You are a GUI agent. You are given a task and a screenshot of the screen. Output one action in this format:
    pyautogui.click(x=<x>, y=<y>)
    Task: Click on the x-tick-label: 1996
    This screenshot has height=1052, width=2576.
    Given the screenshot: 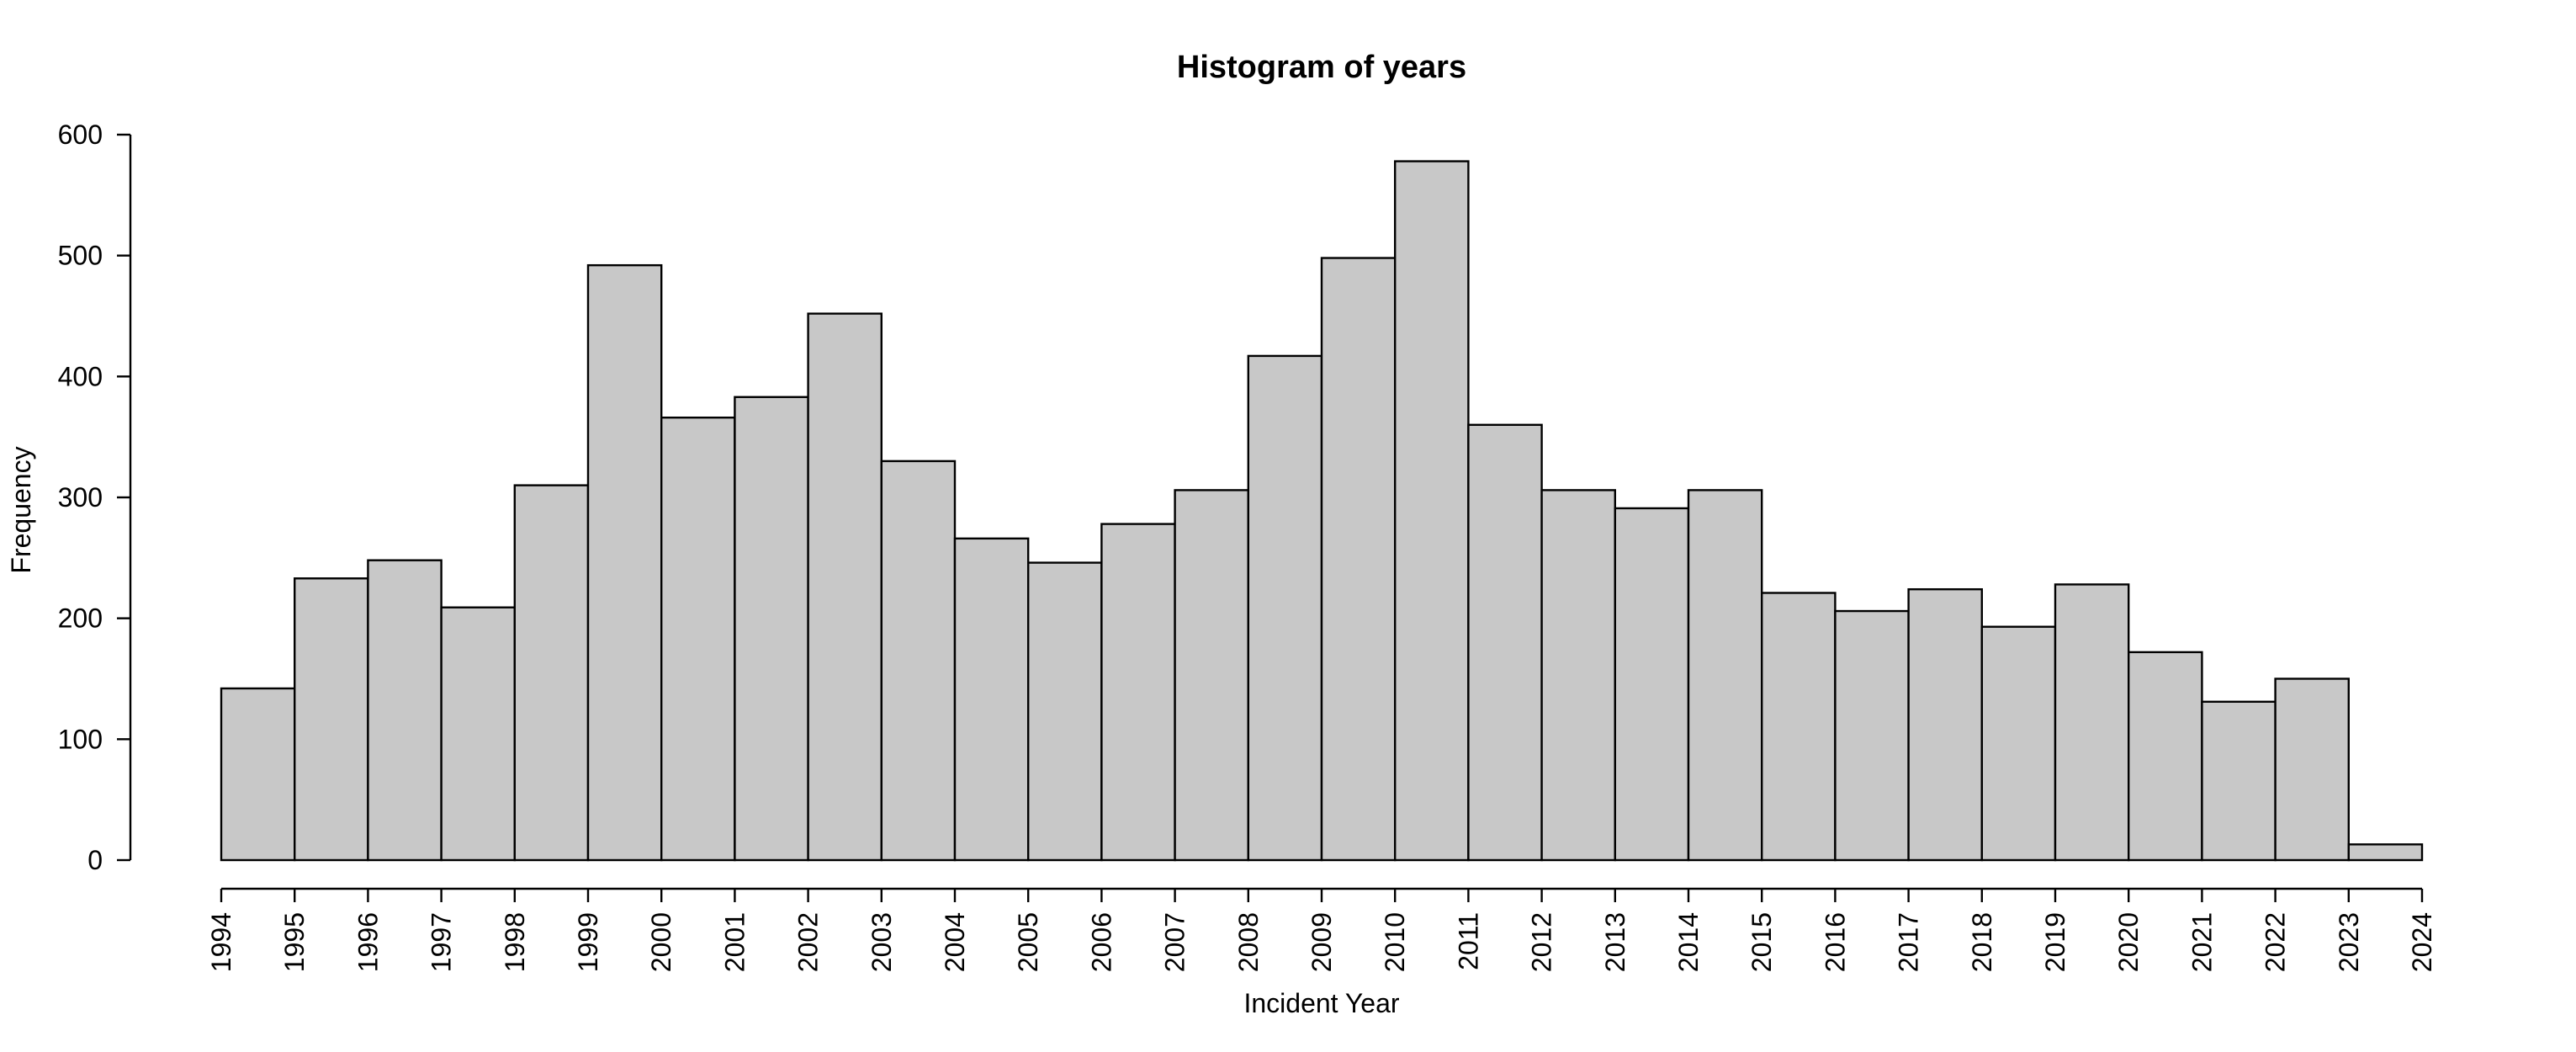 What is the action you would take?
    pyautogui.click(x=367, y=942)
    